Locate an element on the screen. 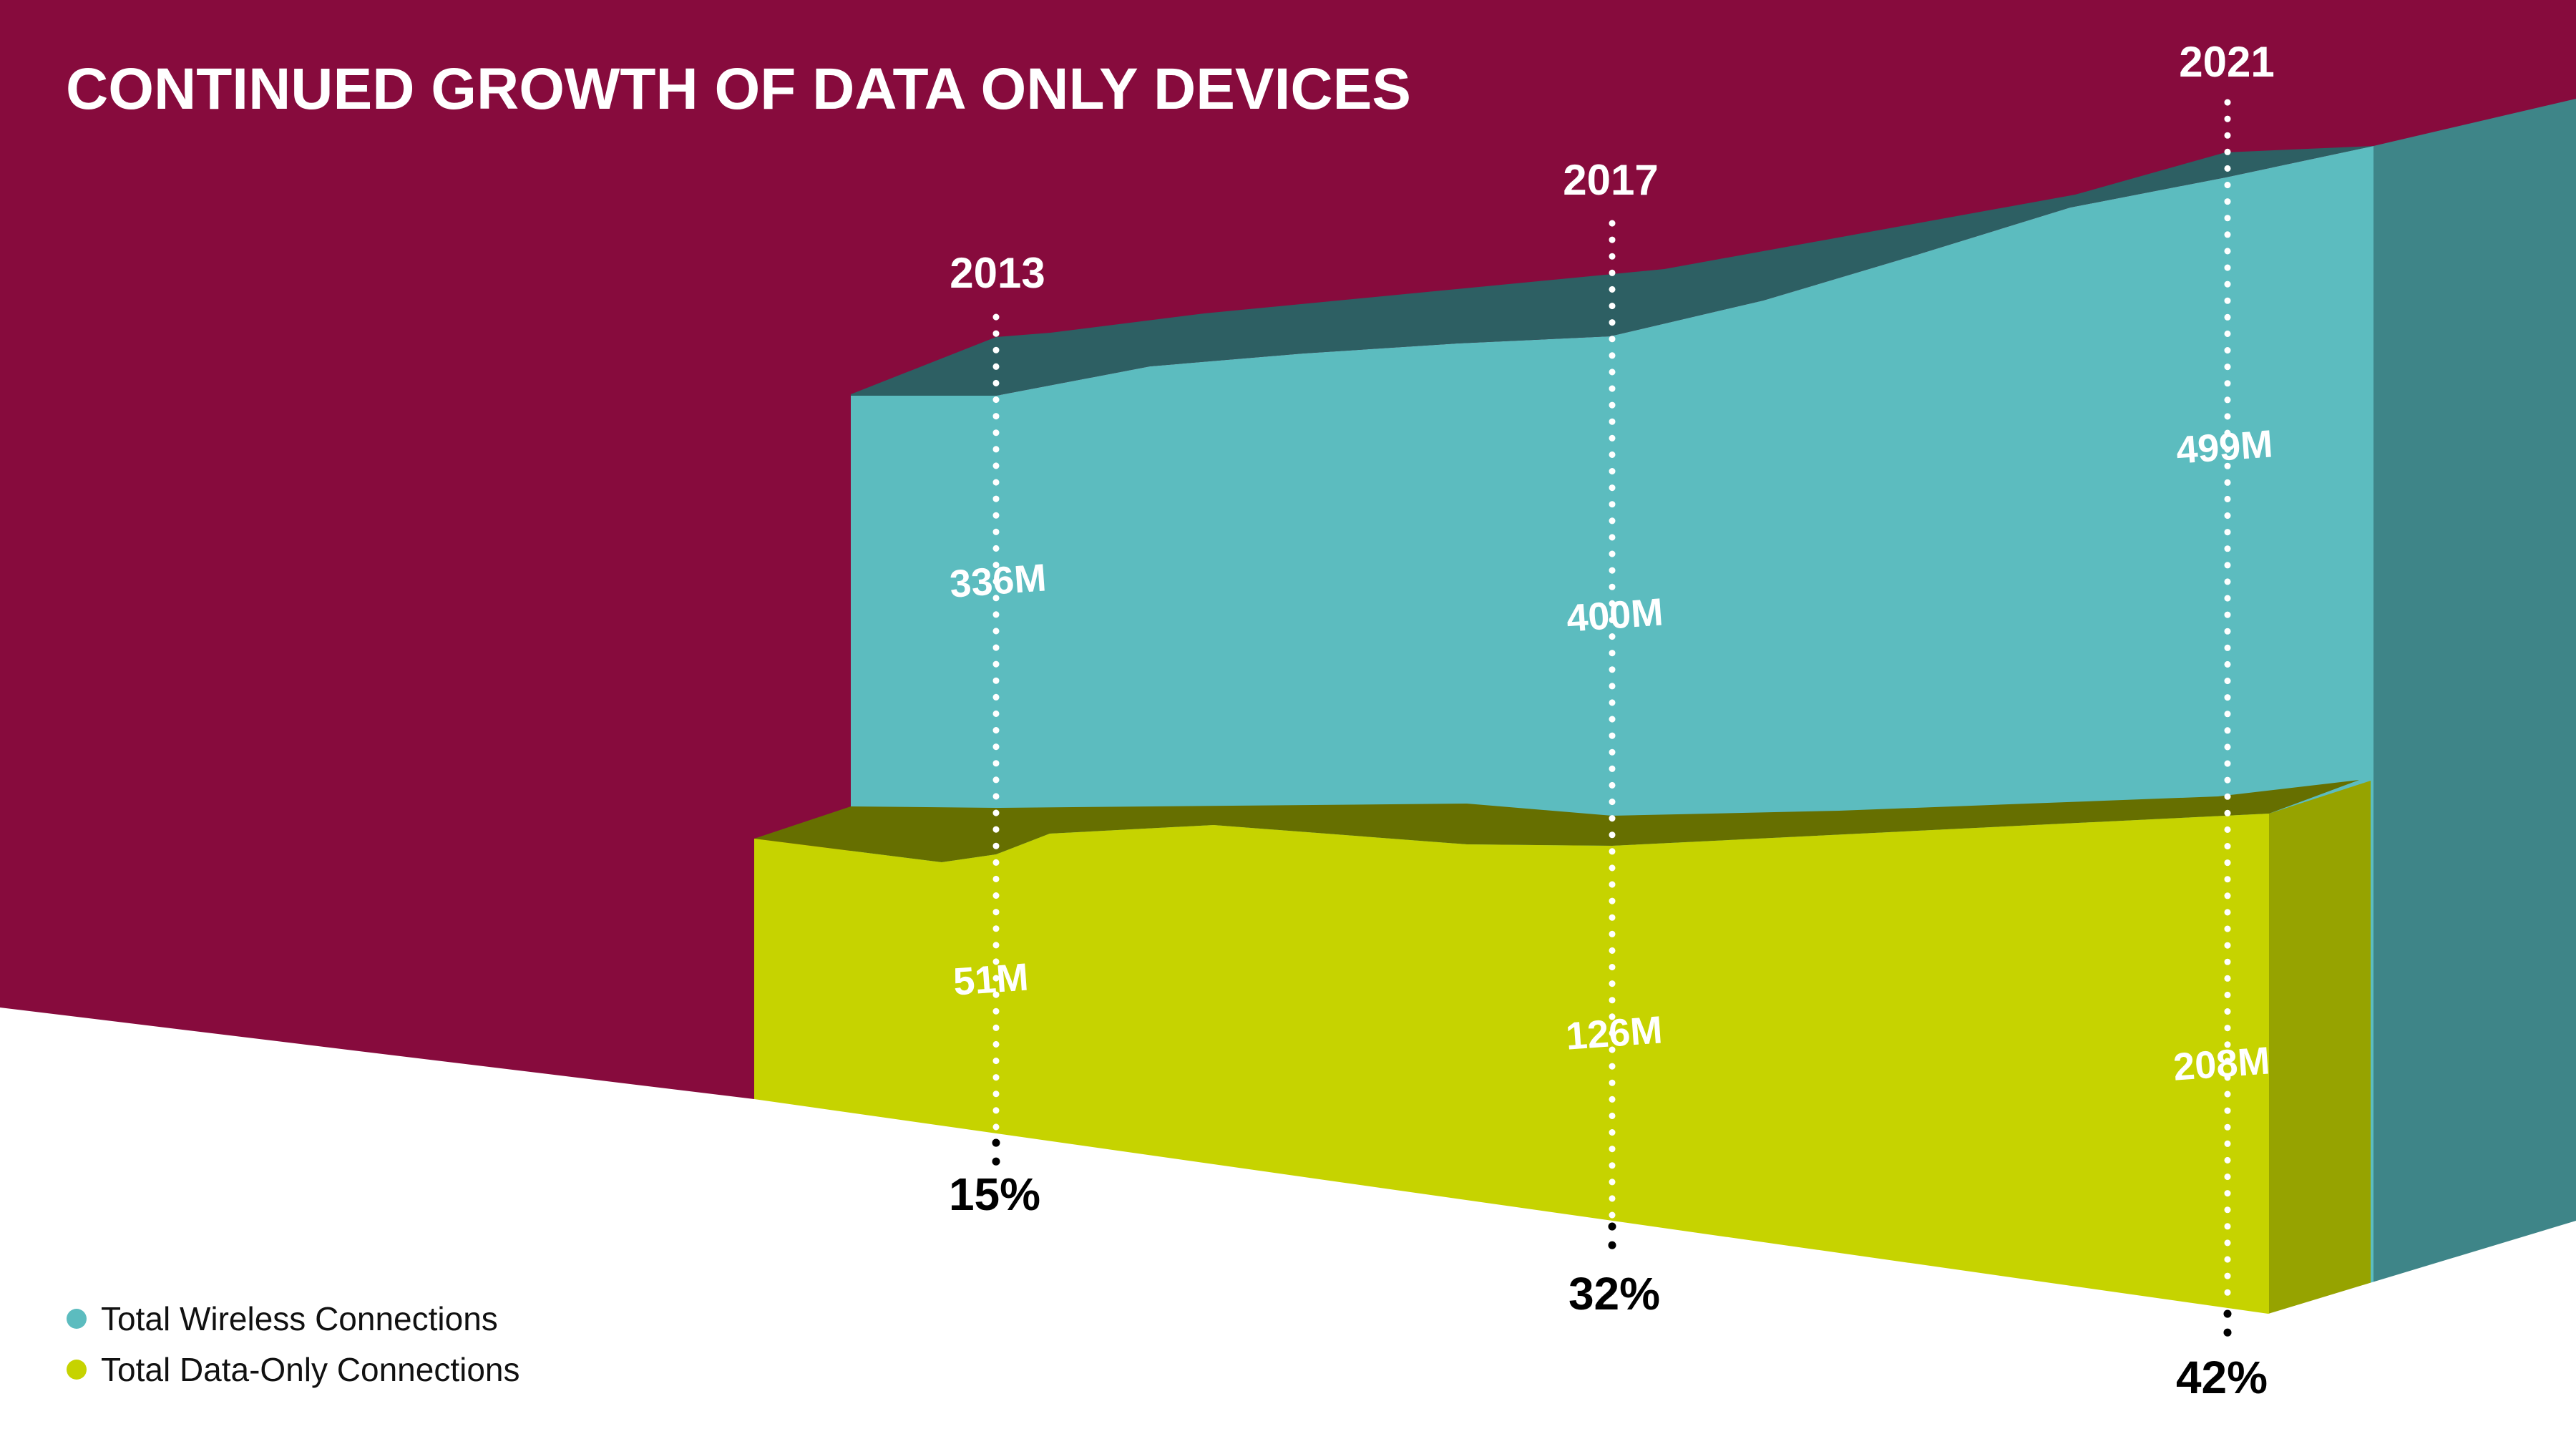 Image resolution: width=2576 pixels, height=1449 pixels. value-dataonly-2013: 51M is located at coordinates (991, 979).